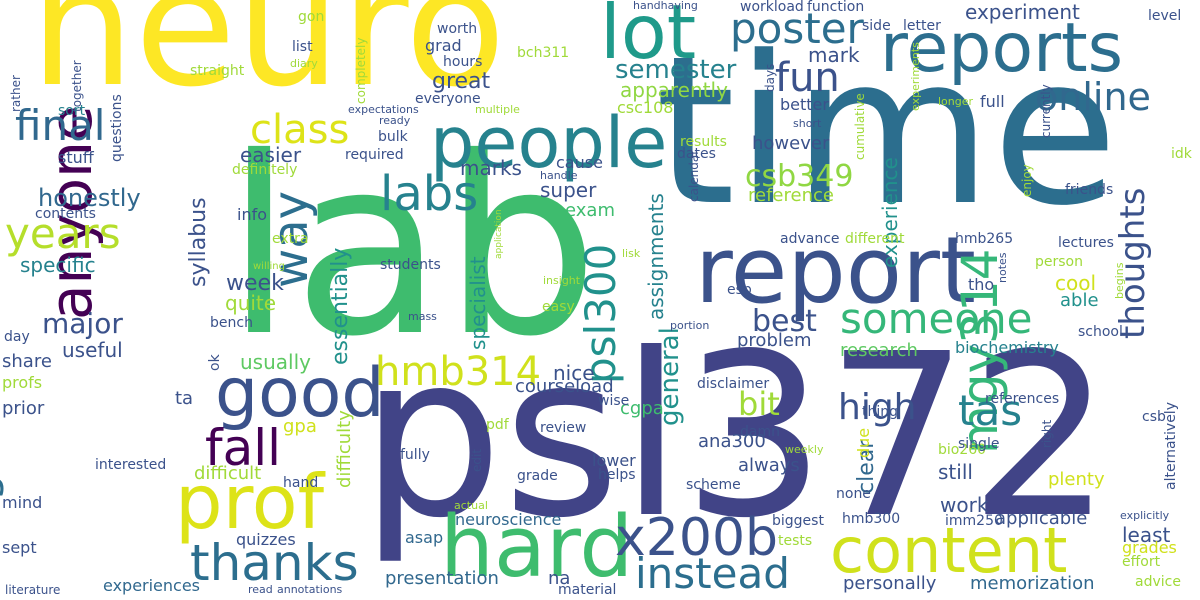 The image size is (1200, 600). Describe the element at coordinates (1002, 267) in the screenshot. I see `word-notes: notes` at that location.